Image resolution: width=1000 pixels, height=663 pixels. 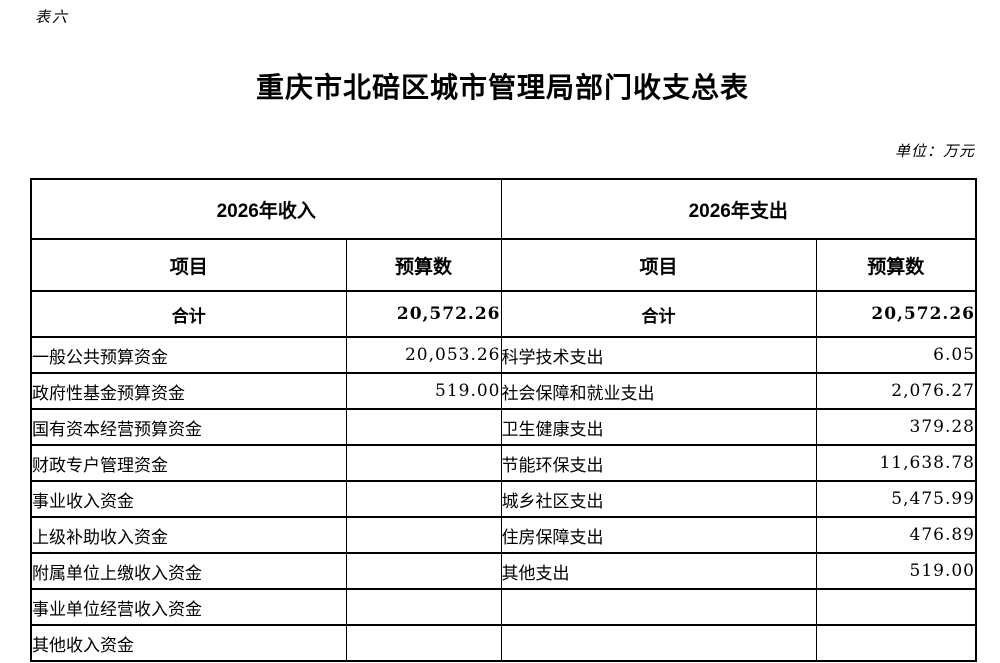 What do you see at coordinates (188, 427) in the screenshot?
I see `income-item-cell: 国有资本经营预算资金` at bounding box center [188, 427].